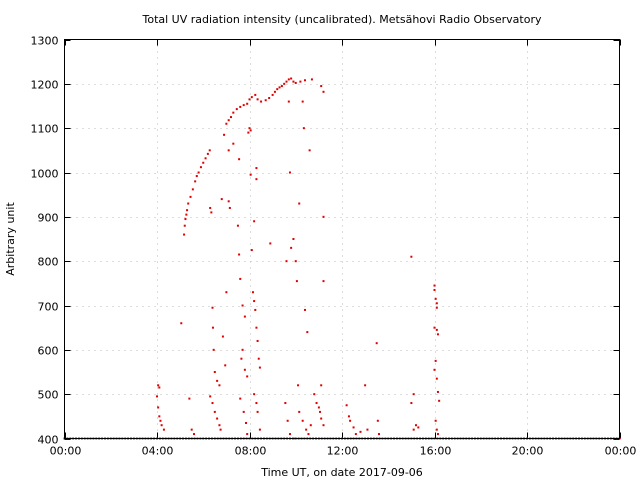  I want to click on y-tick-label: 1200, so click(45, 85).